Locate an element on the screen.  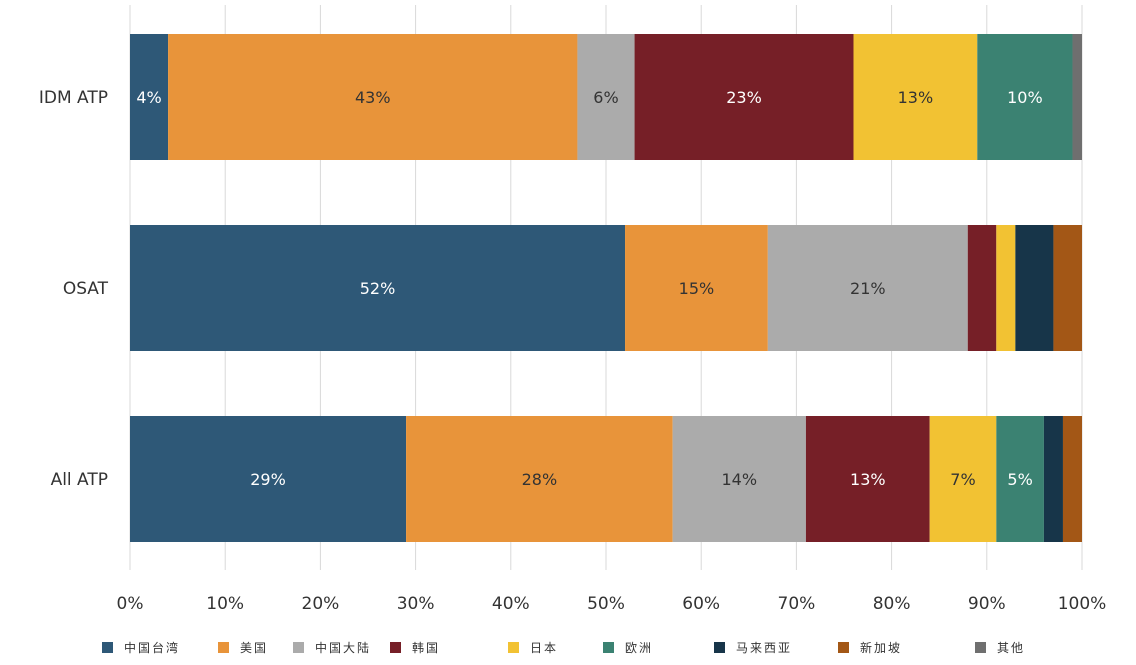
category-label: All ATP is located at coordinates (79, 480).